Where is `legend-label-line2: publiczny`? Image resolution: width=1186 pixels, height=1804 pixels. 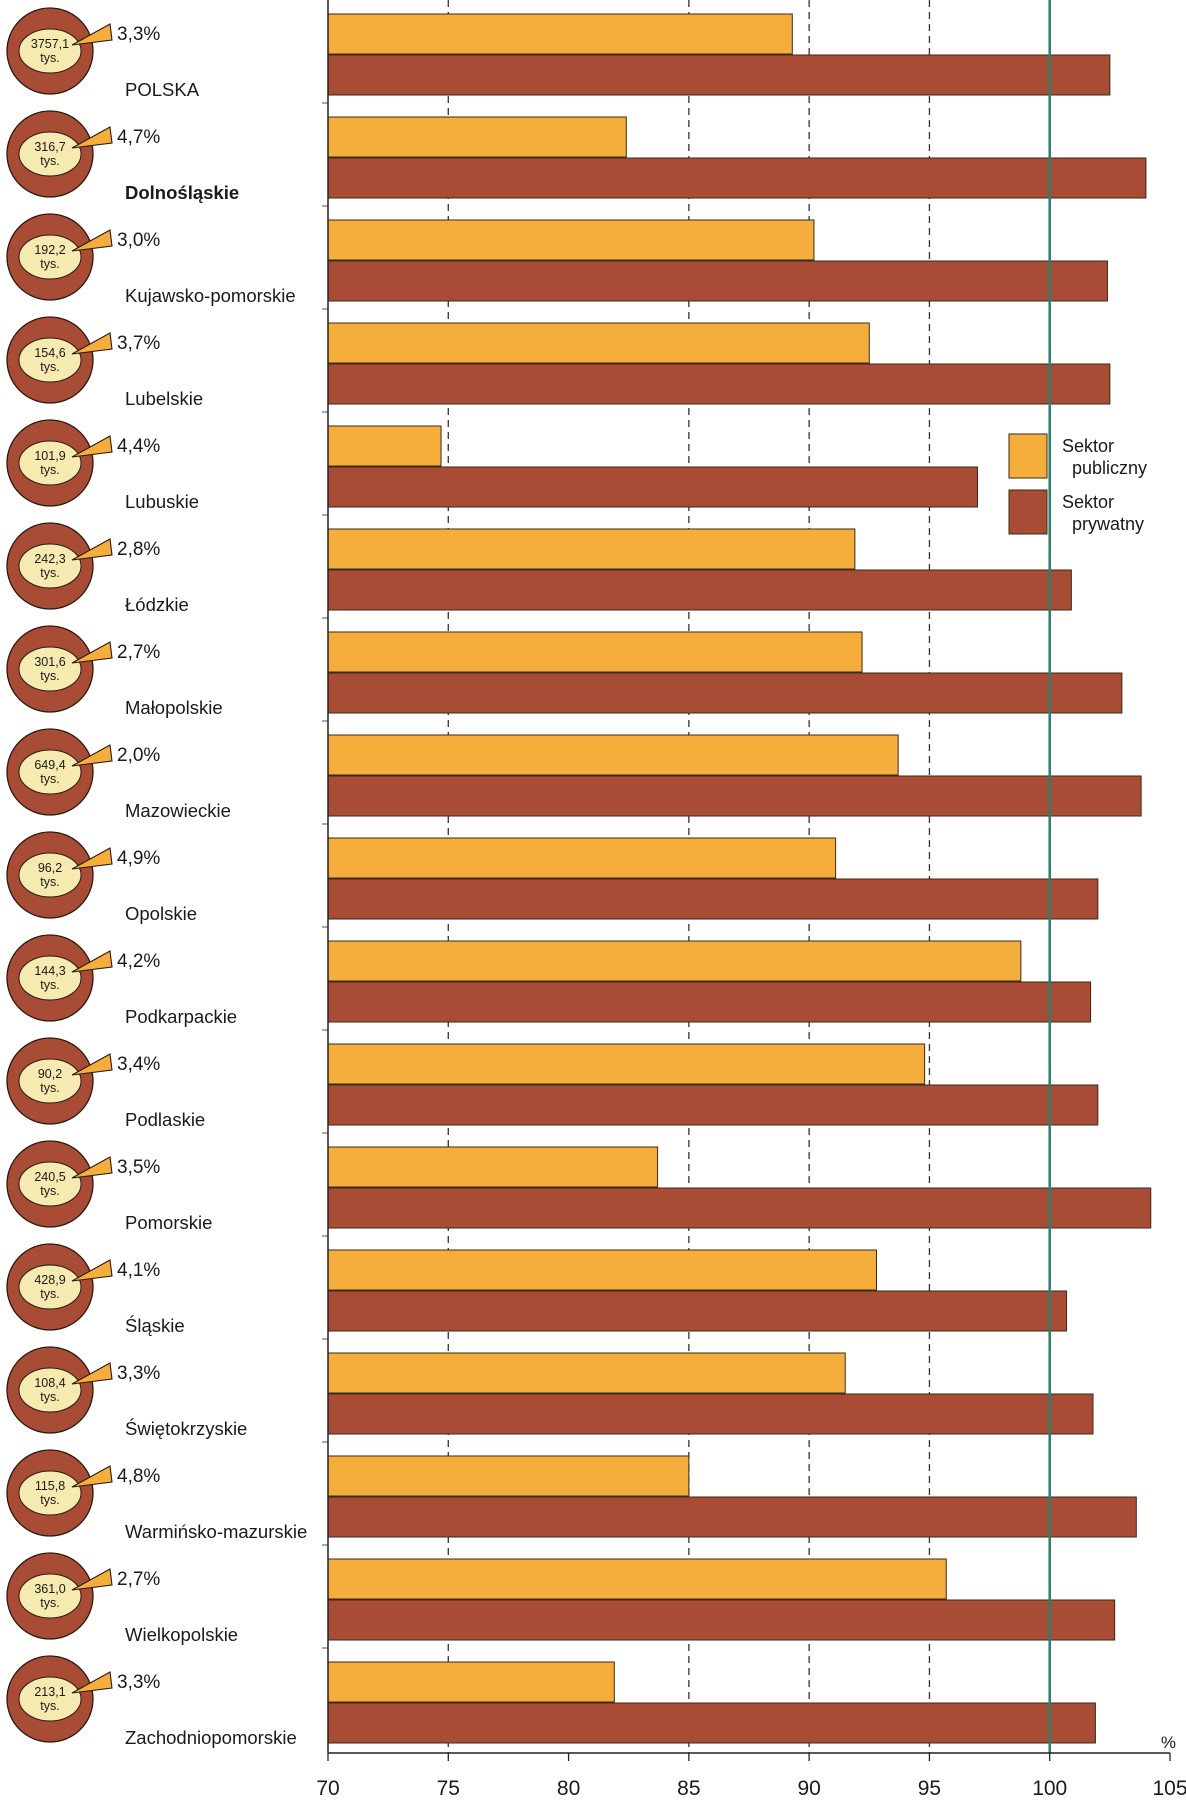
legend-label-line2: publiczny is located at coordinates (1109, 468).